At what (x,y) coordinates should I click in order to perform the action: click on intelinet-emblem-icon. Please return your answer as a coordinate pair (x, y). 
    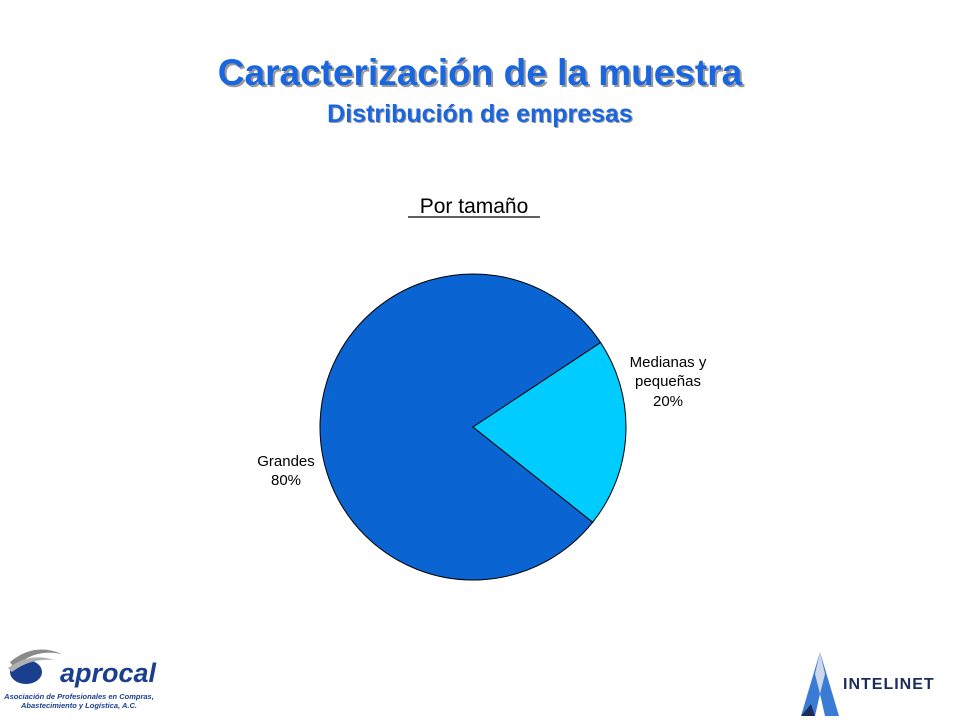
    Looking at the image, I should click on (820, 684).